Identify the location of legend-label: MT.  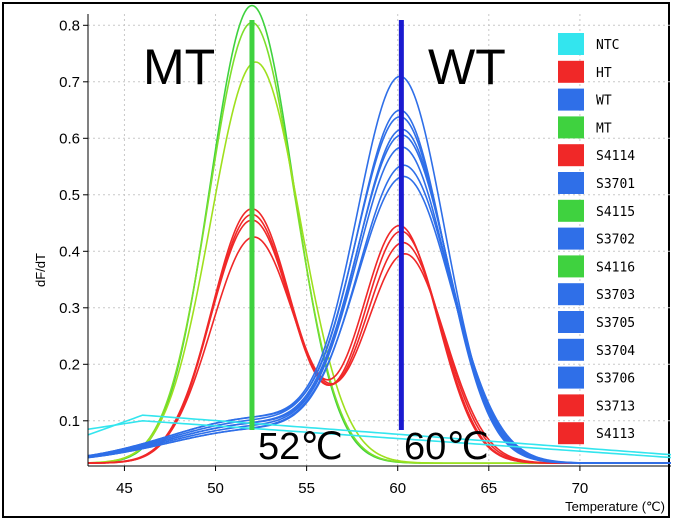
(604, 128).